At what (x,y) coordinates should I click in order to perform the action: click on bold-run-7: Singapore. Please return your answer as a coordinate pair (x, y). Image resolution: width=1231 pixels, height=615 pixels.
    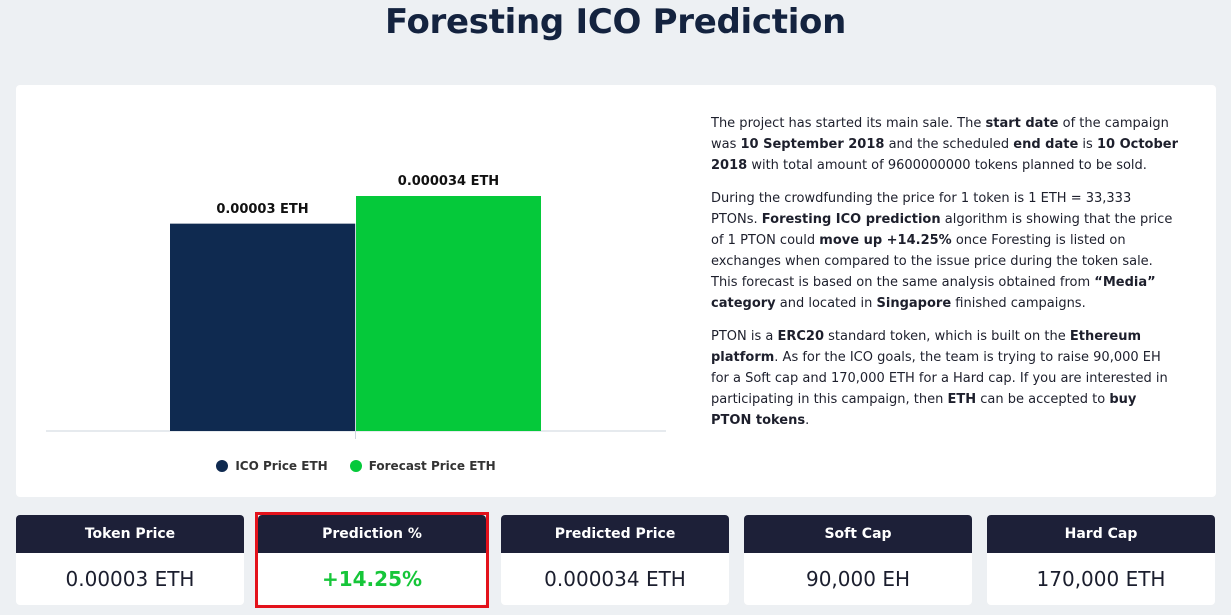
    Looking at the image, I should click on (914, 303).